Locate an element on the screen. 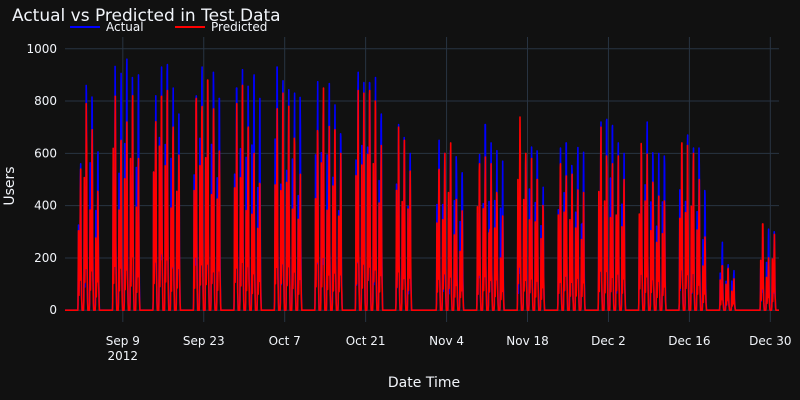 Image resolution: width=800 pixels, height=400 pixels. y-tick-label: 400 is located at coordinates (45, 206).